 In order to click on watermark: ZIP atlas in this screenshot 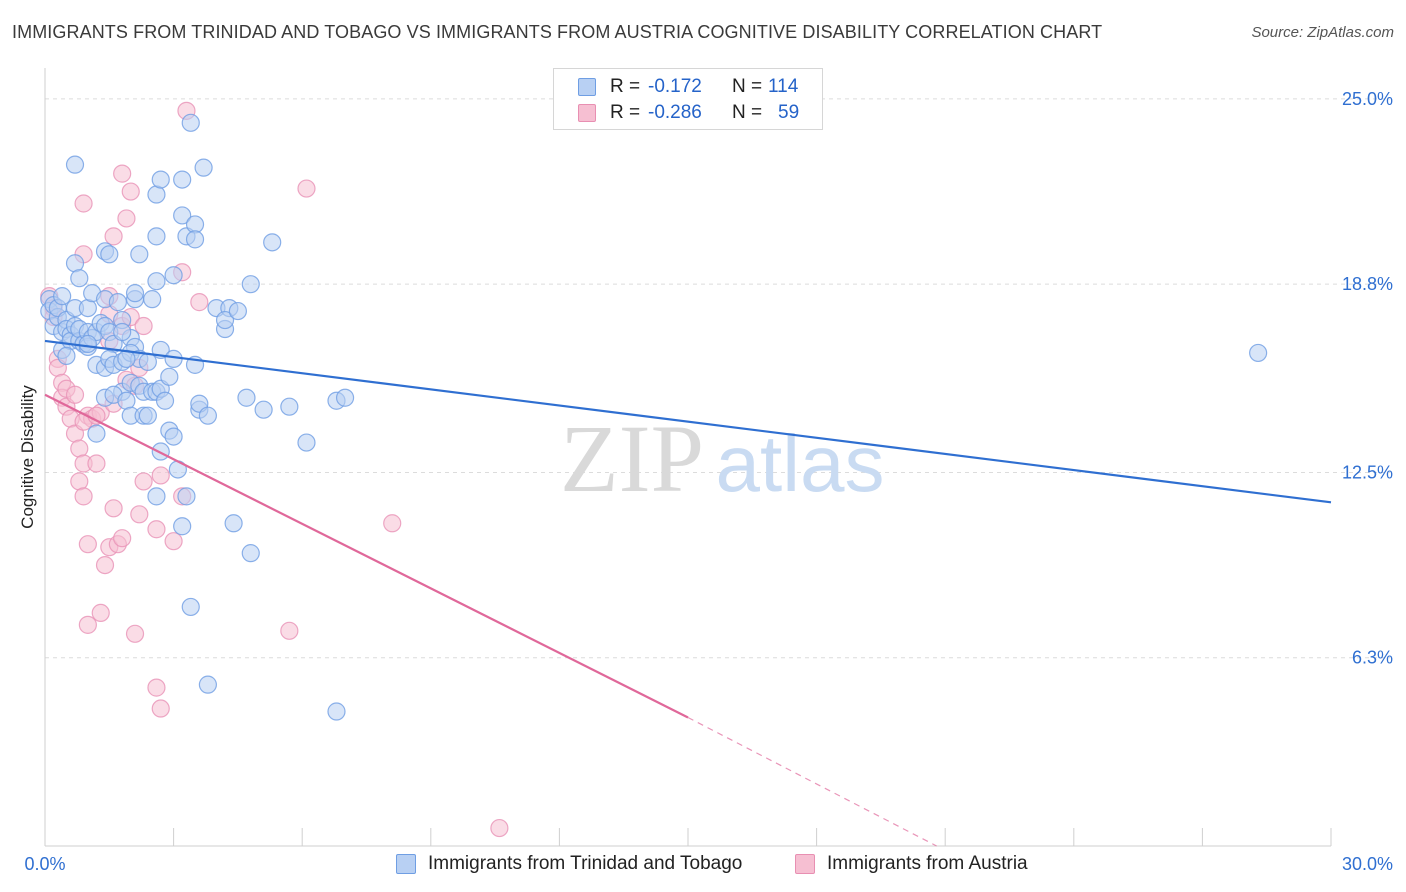, I will do `click(722, 458)`.